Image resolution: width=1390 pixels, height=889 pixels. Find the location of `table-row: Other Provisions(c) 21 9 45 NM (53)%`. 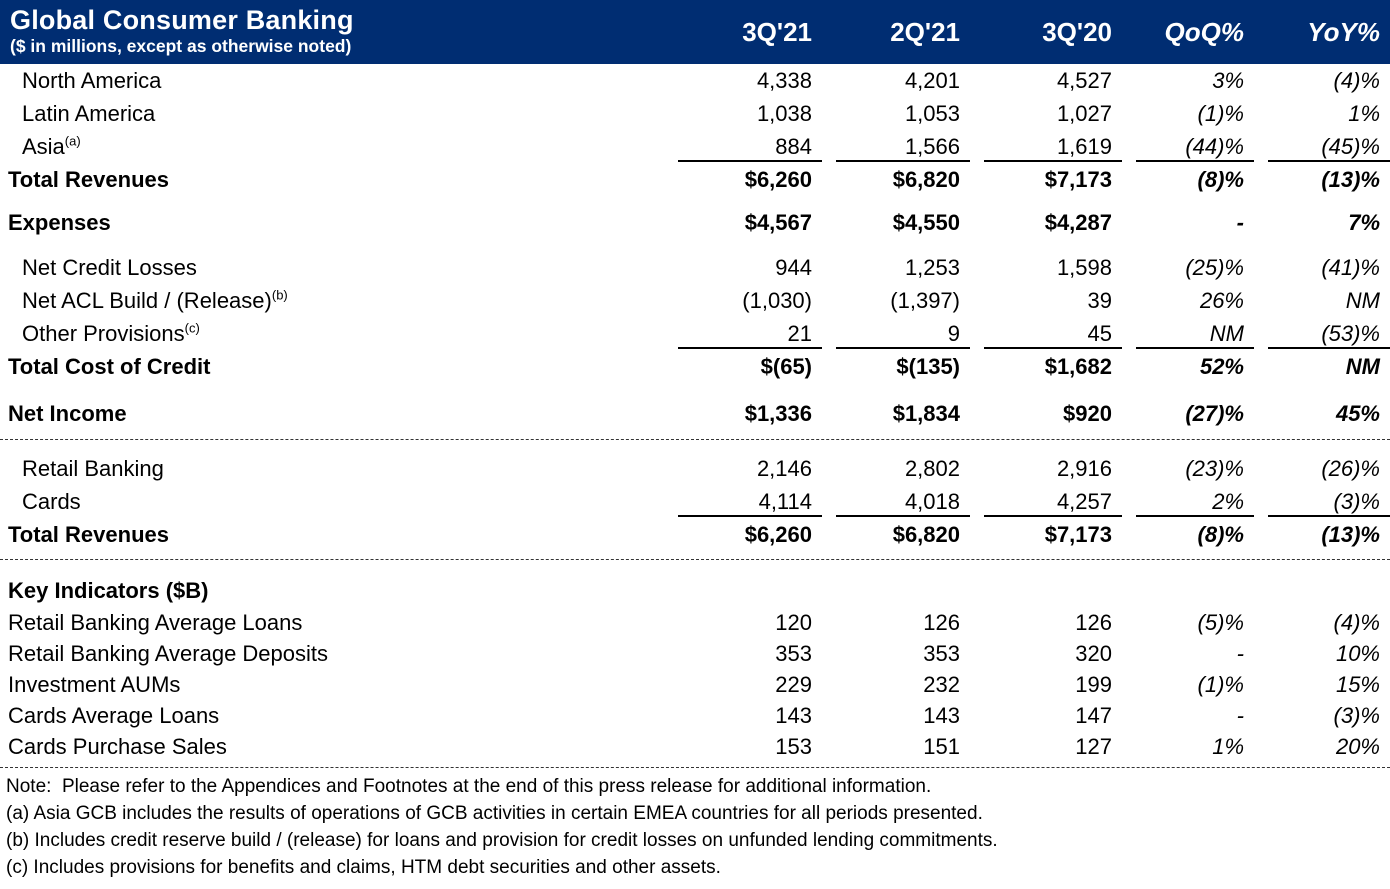

table-row: Other Provisions(c) 21 9 45 NM (53)% is located at coordinates (695, 333).